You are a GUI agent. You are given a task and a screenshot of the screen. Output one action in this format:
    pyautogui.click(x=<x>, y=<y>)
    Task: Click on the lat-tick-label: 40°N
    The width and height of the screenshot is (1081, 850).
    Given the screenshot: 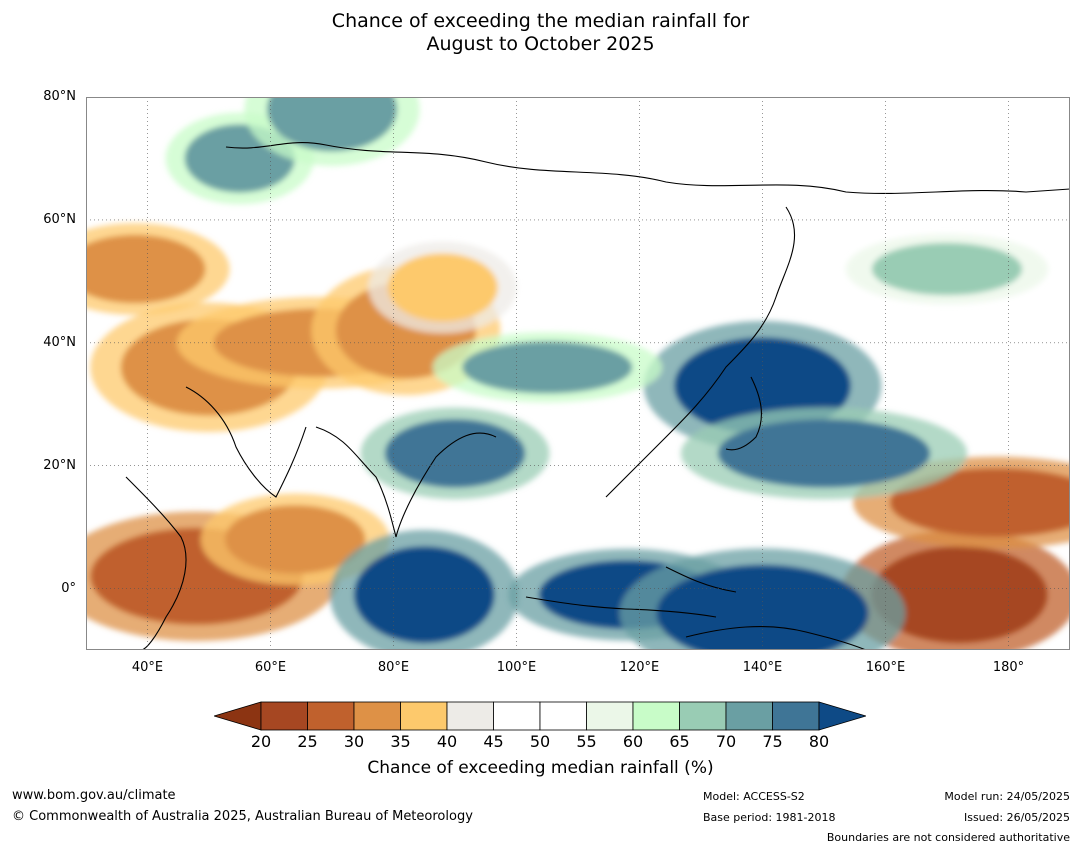 What is the action you would take?
    pyautogui.click(x=59, y=342)
    